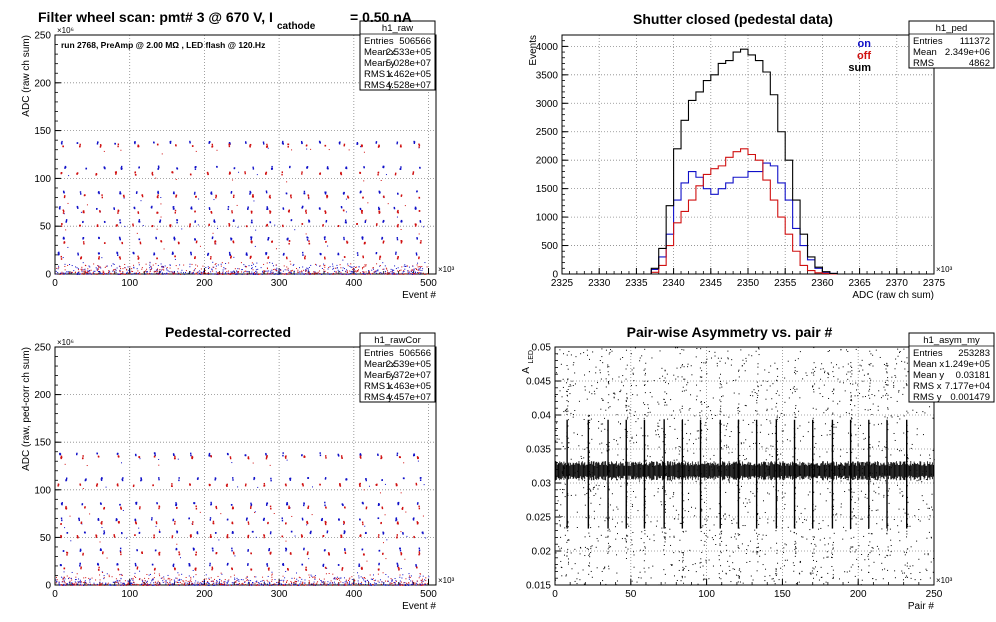  I want to click on stats-box-frame, so click(397, 55).